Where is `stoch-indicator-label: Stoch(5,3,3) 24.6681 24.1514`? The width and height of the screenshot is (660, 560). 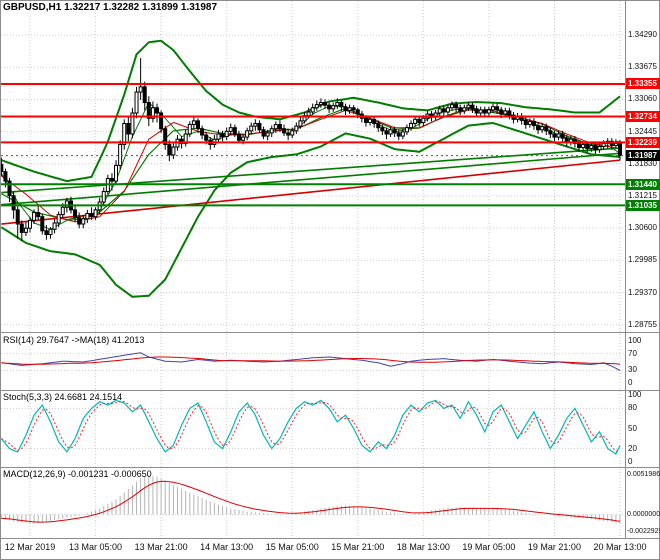 stoch-indicator-label: Stoch(5,3,3) 24.6681 24.1514 is located at coordinates (63, 397).